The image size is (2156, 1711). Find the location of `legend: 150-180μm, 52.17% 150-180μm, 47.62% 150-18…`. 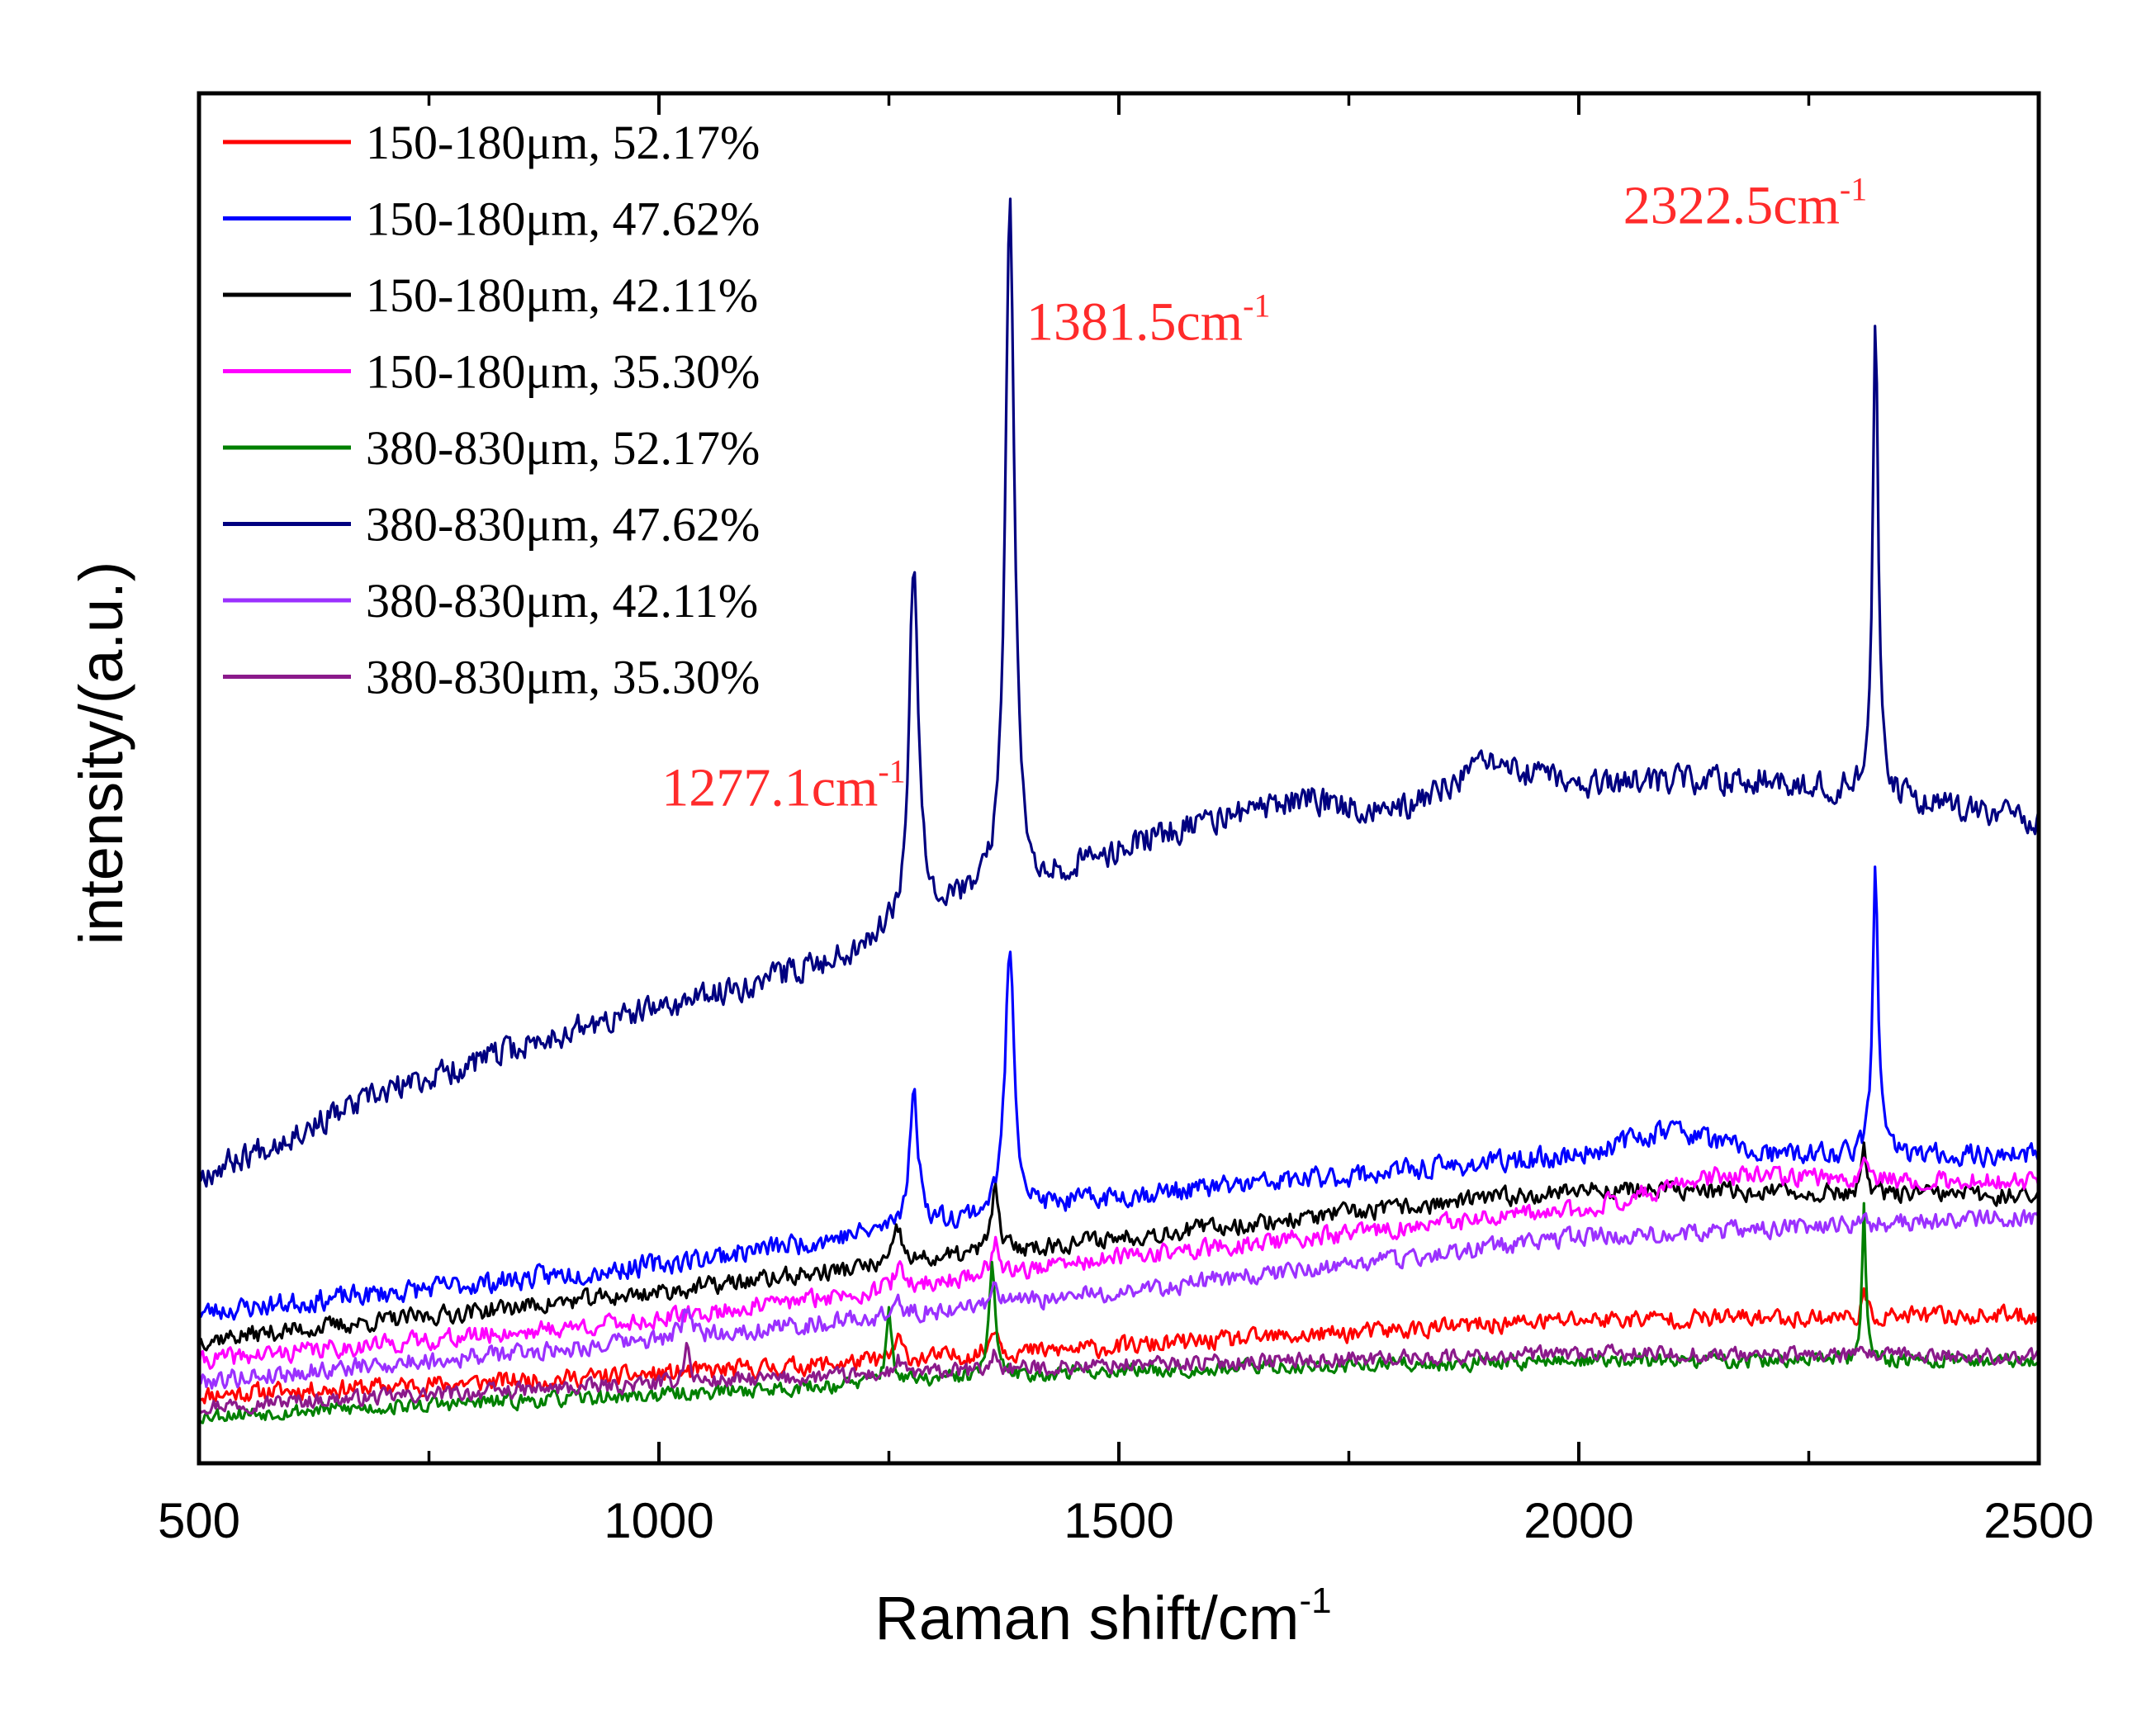

legend: 150-180μm, 52.17% 150-180μm, 47.62% 150-18… is located at coordinates (492, 410).